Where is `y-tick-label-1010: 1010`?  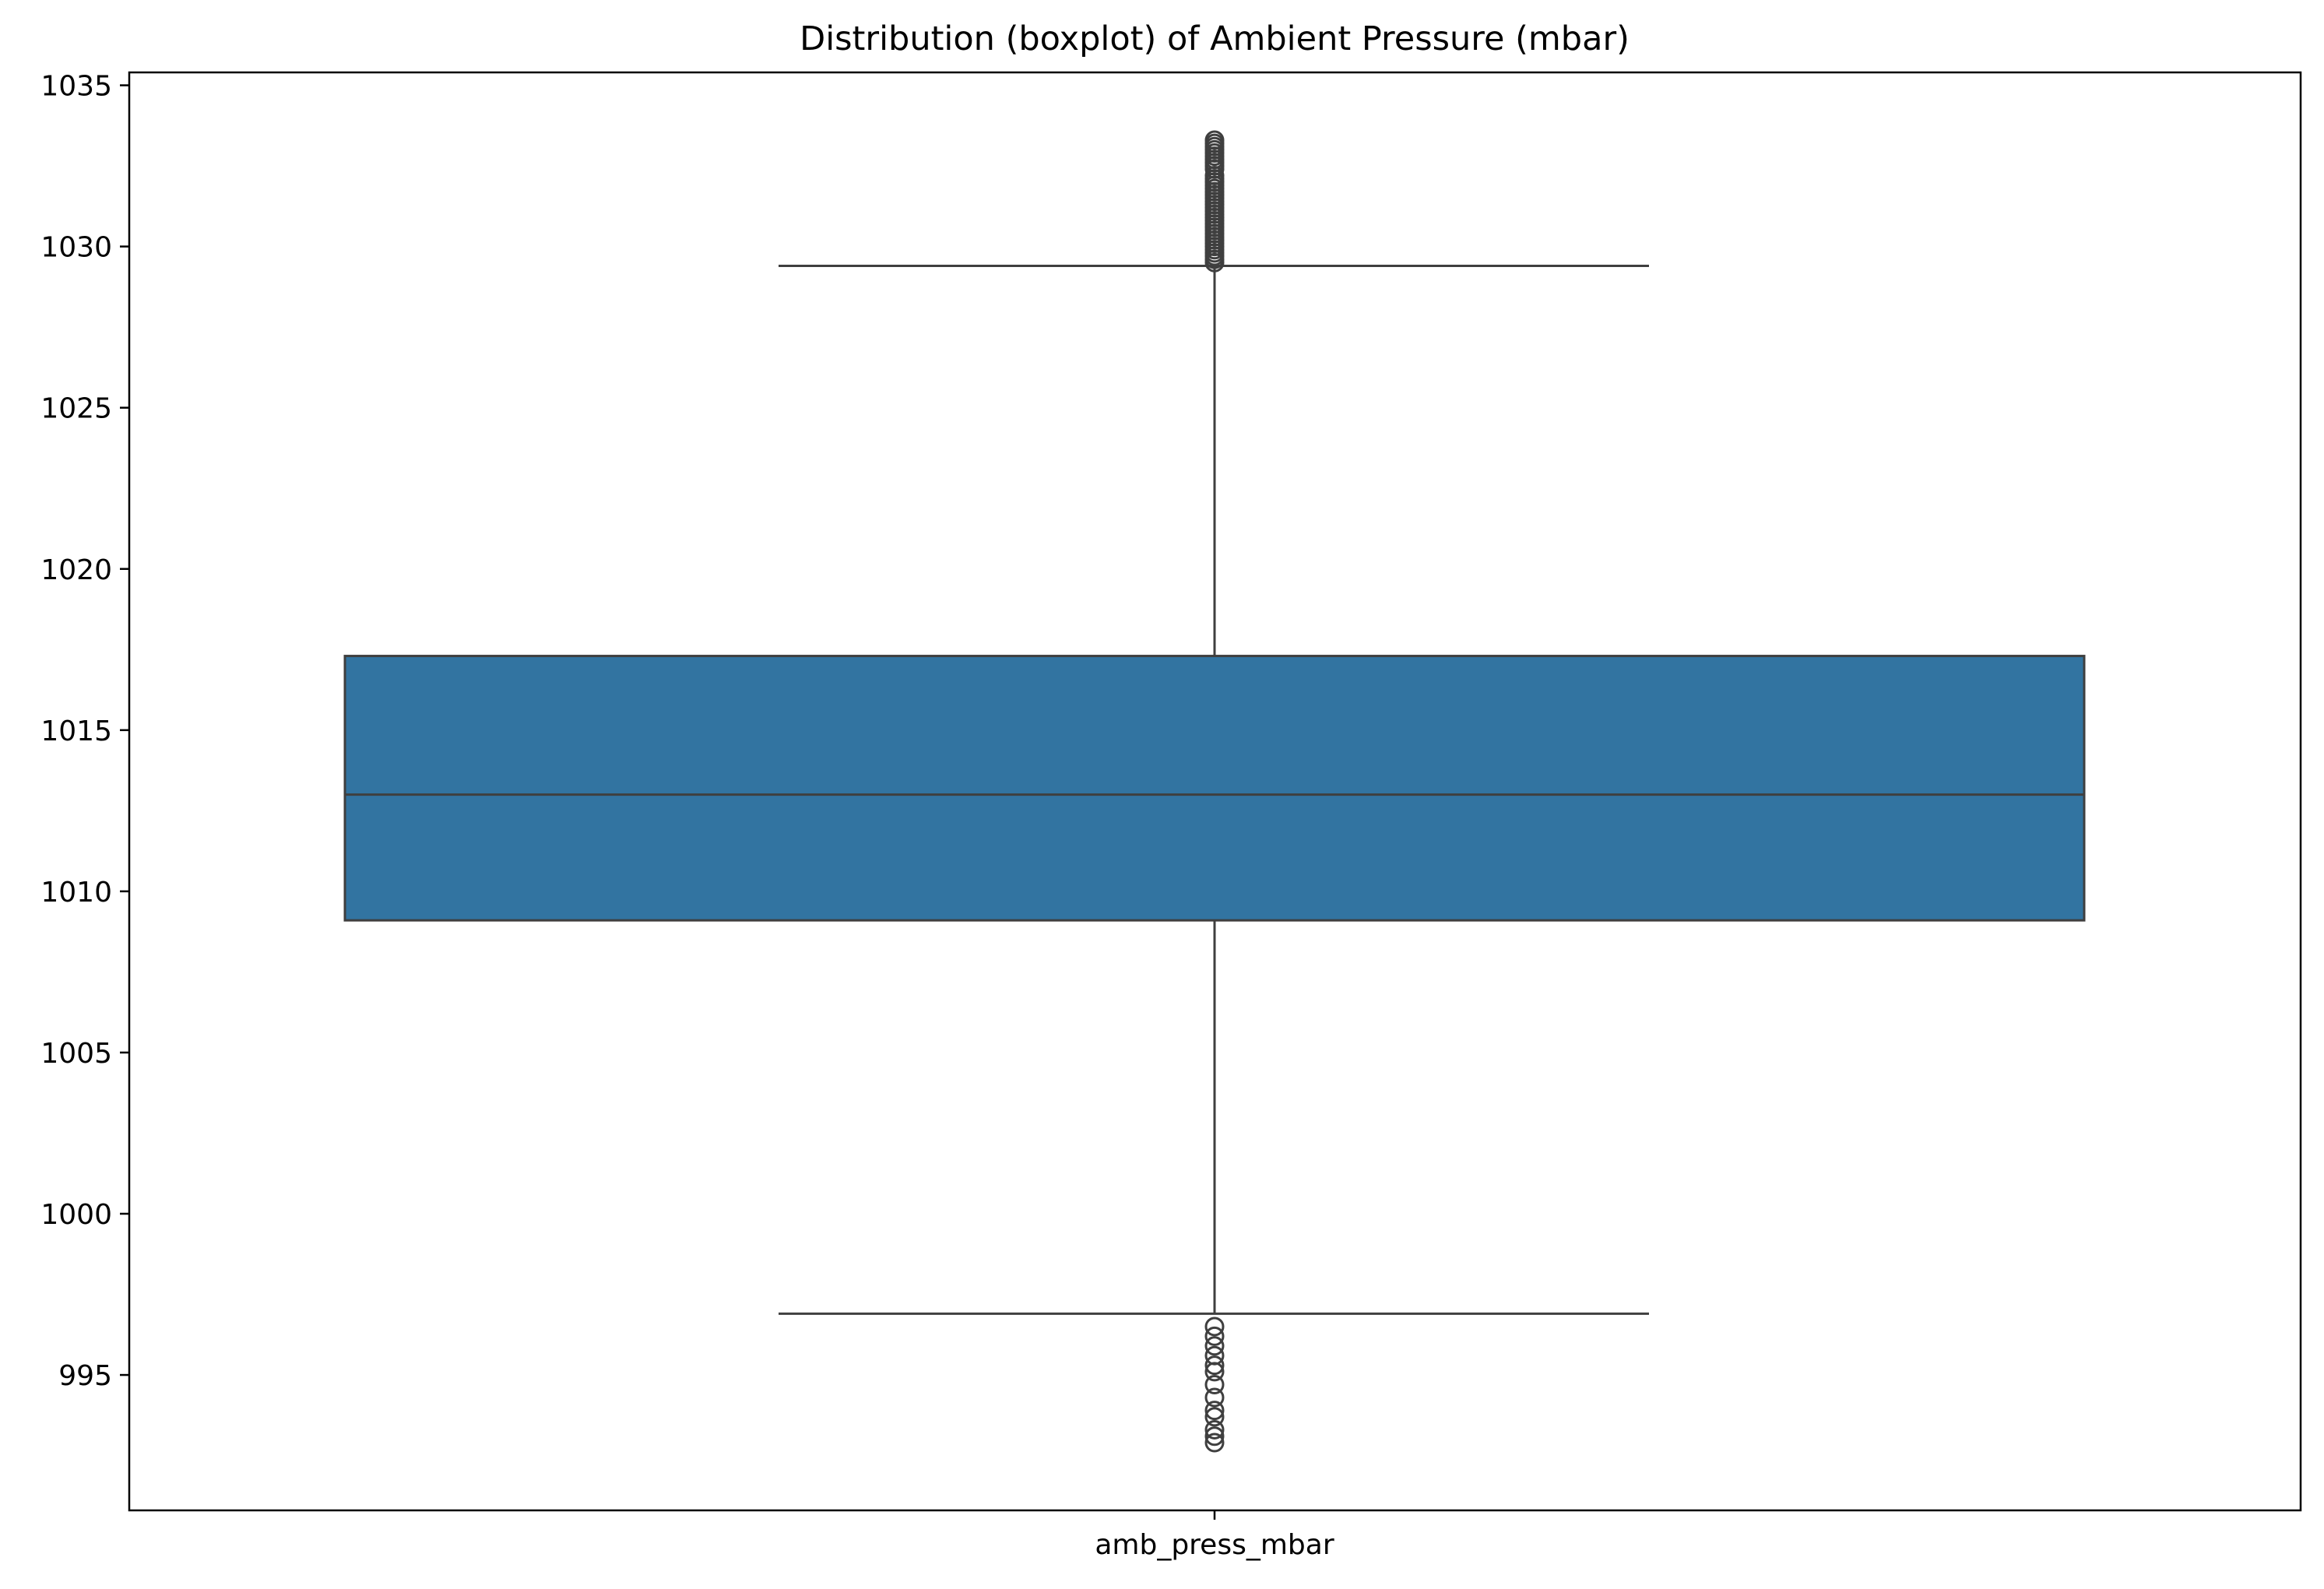 y-tick-label-1010: 1010 is located at coordinates (76, 893).